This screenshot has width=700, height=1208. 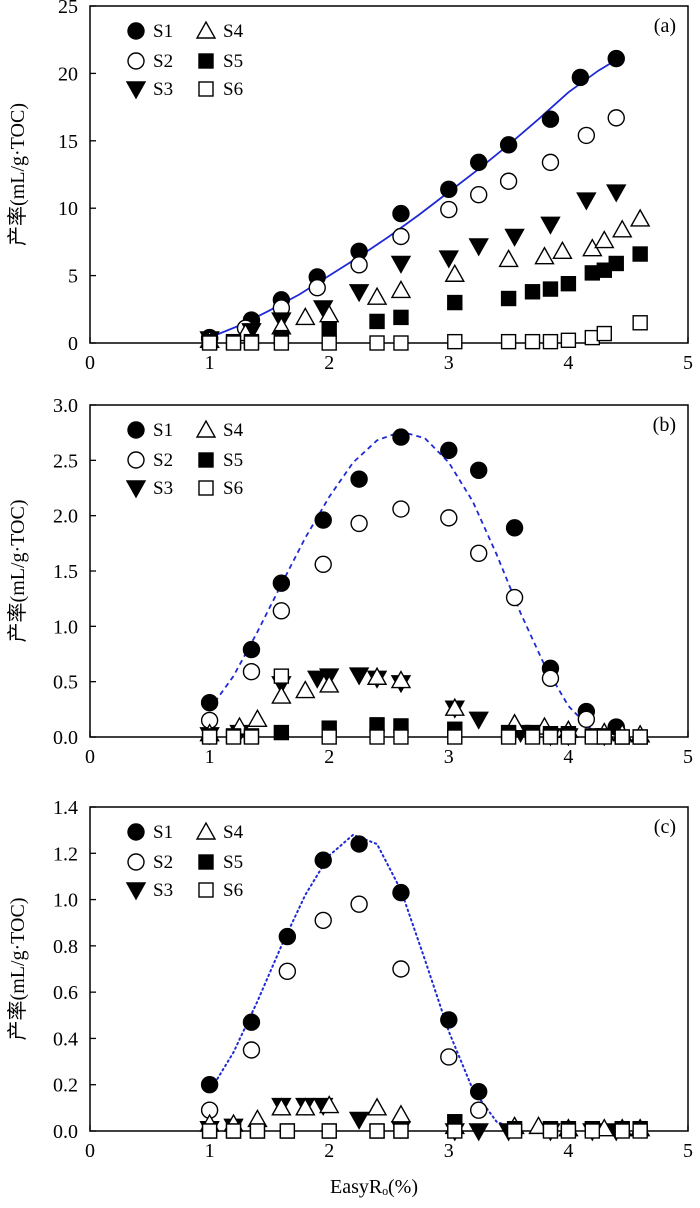 What do you see at coordinates (68, 209) in the screenshot?
I see `y-tick-label: 10` at bounding box center [68, 209].